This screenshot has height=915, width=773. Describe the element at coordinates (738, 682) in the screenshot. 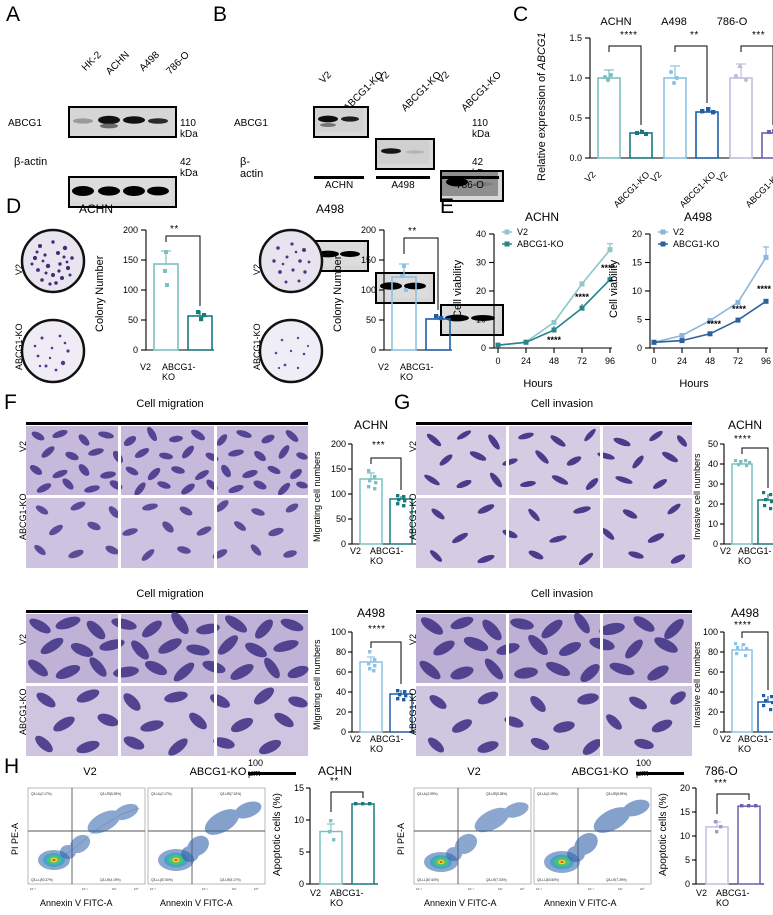

I see `panel-g-a498-plot: 0 20 40 60 80 100` at that location.